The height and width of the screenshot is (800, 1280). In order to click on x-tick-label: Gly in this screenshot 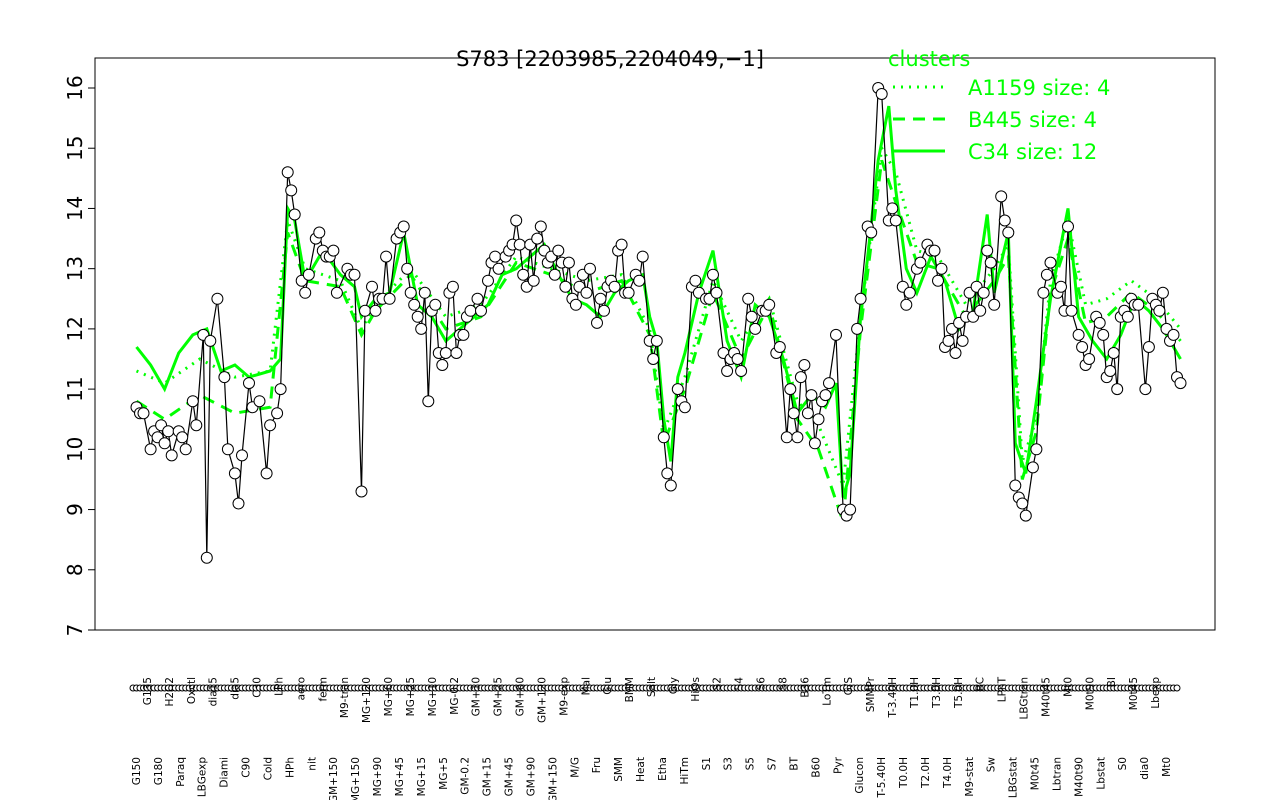, I will do `click(674, 685)`.